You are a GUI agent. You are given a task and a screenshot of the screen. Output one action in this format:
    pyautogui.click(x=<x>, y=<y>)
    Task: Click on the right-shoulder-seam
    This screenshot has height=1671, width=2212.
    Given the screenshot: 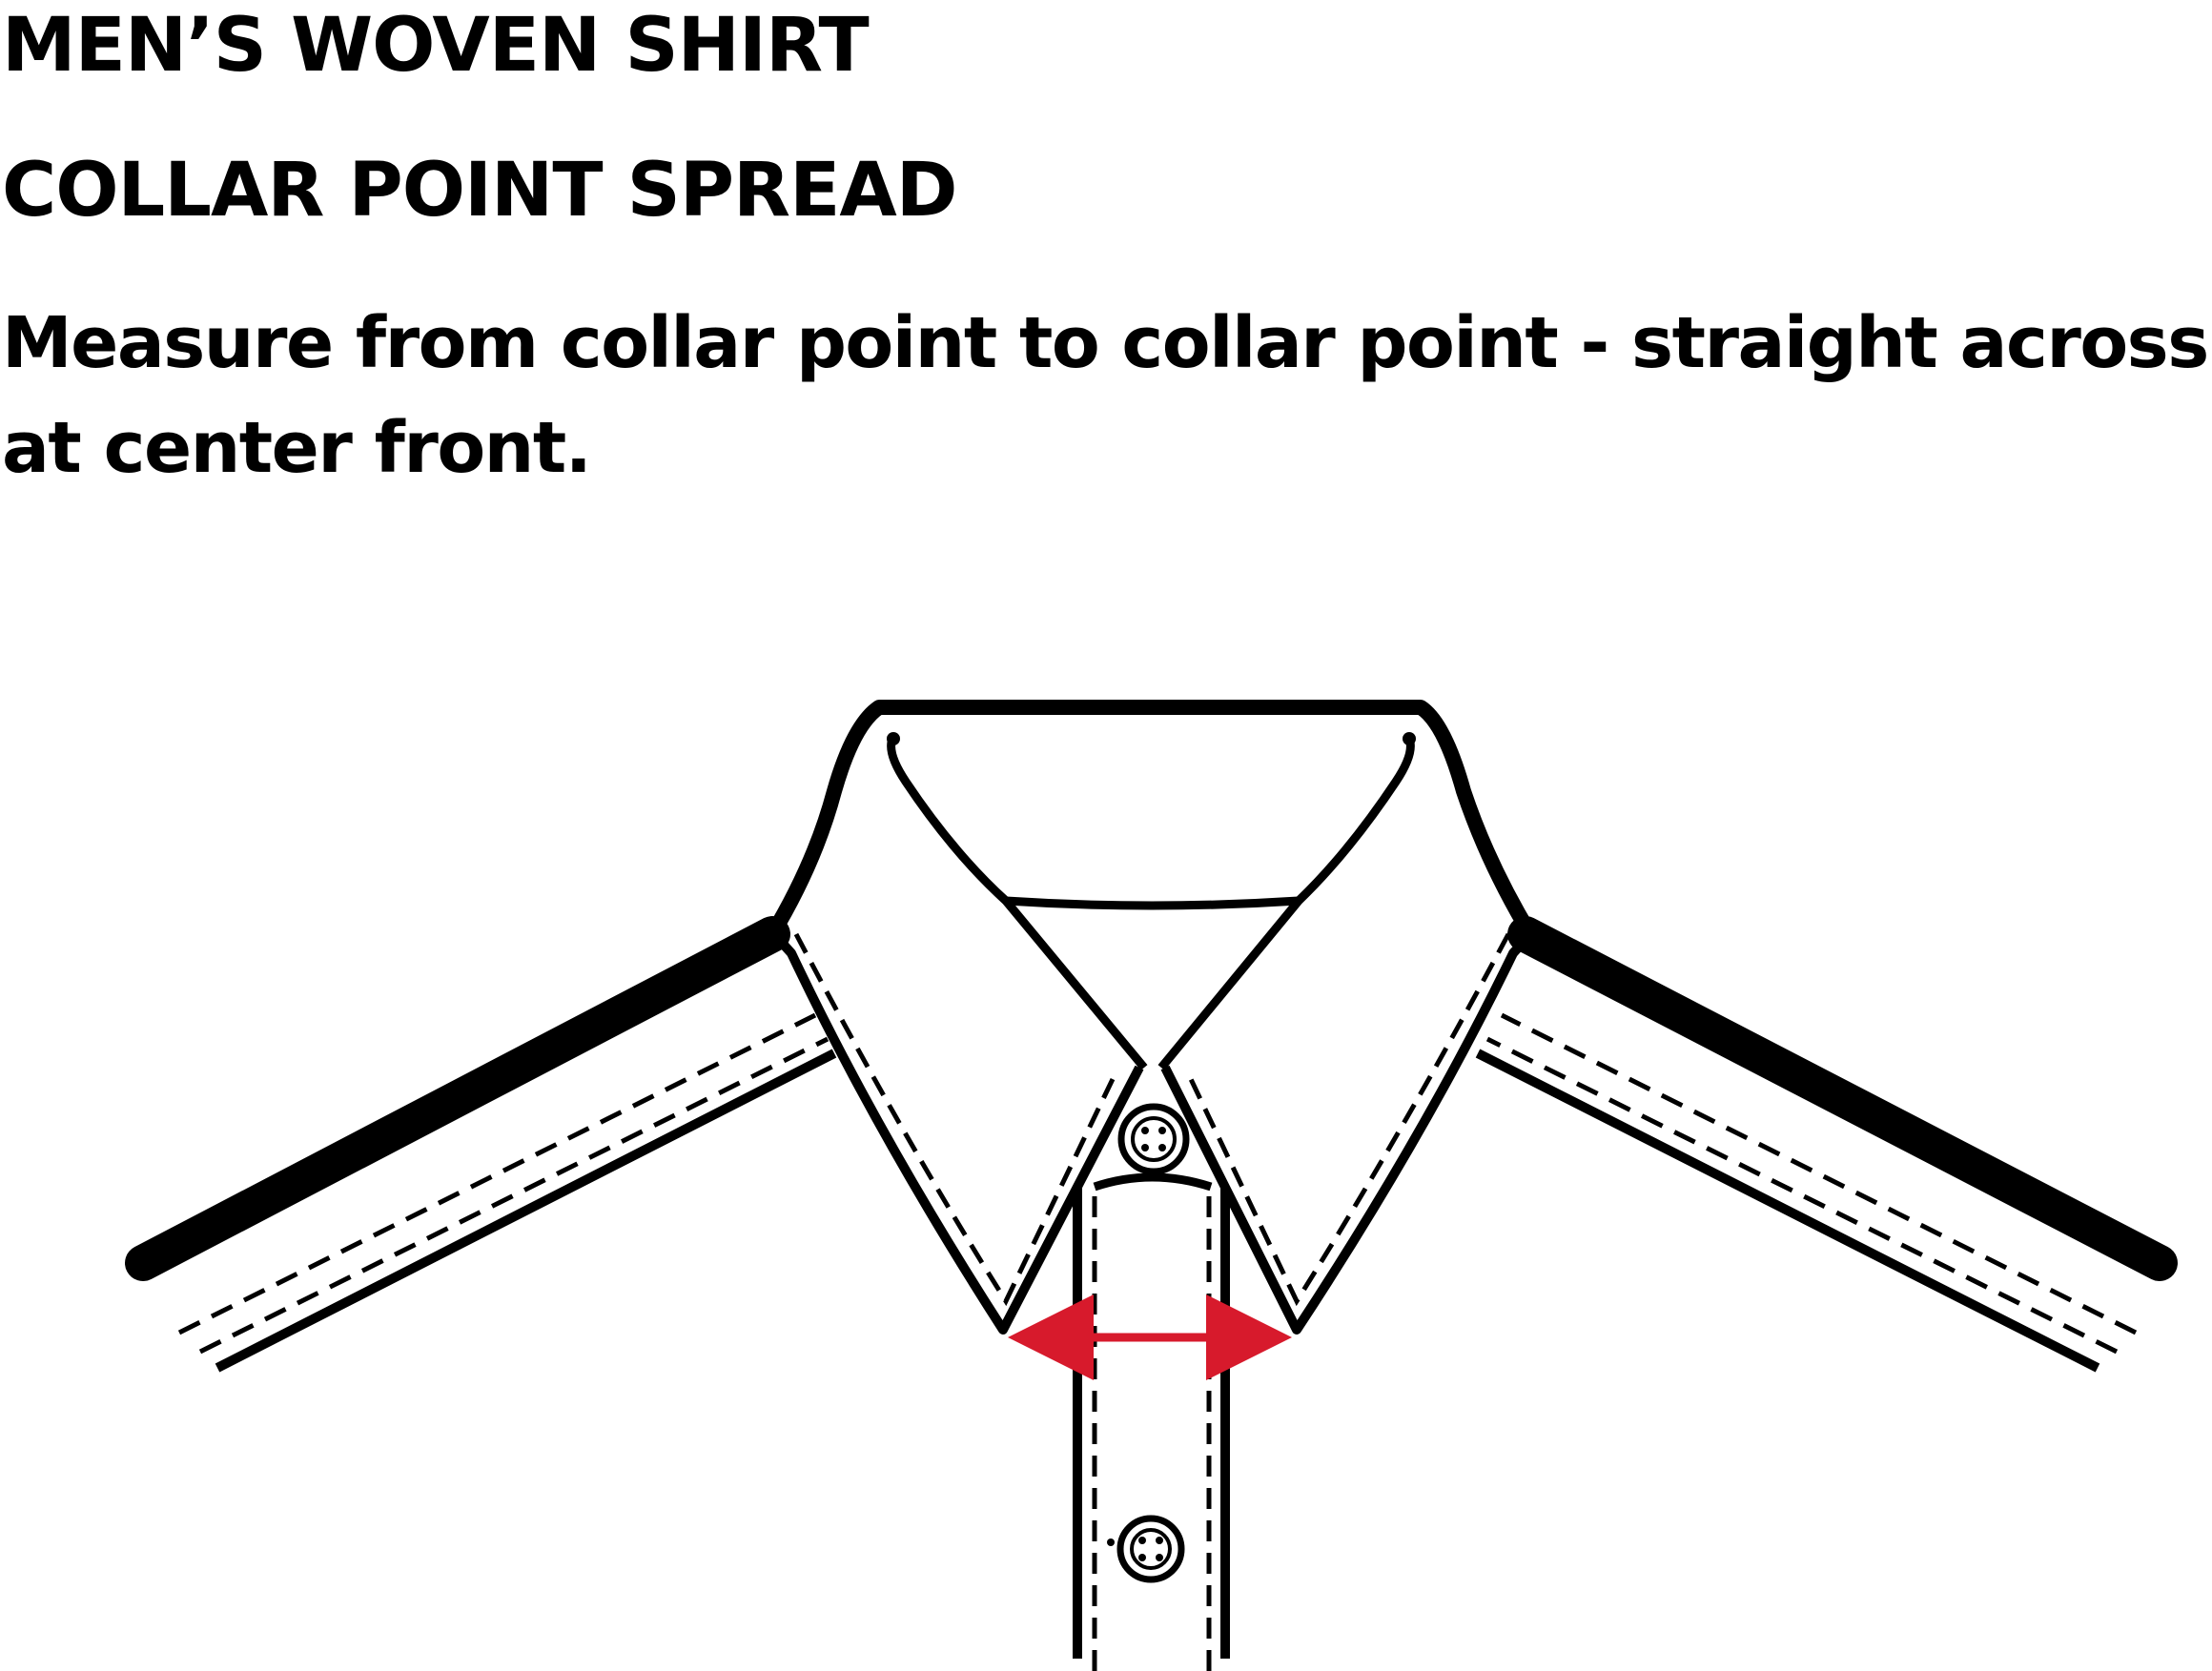 What is the action you would take?
    pyautogui.click(x=1842, y=1098)
    